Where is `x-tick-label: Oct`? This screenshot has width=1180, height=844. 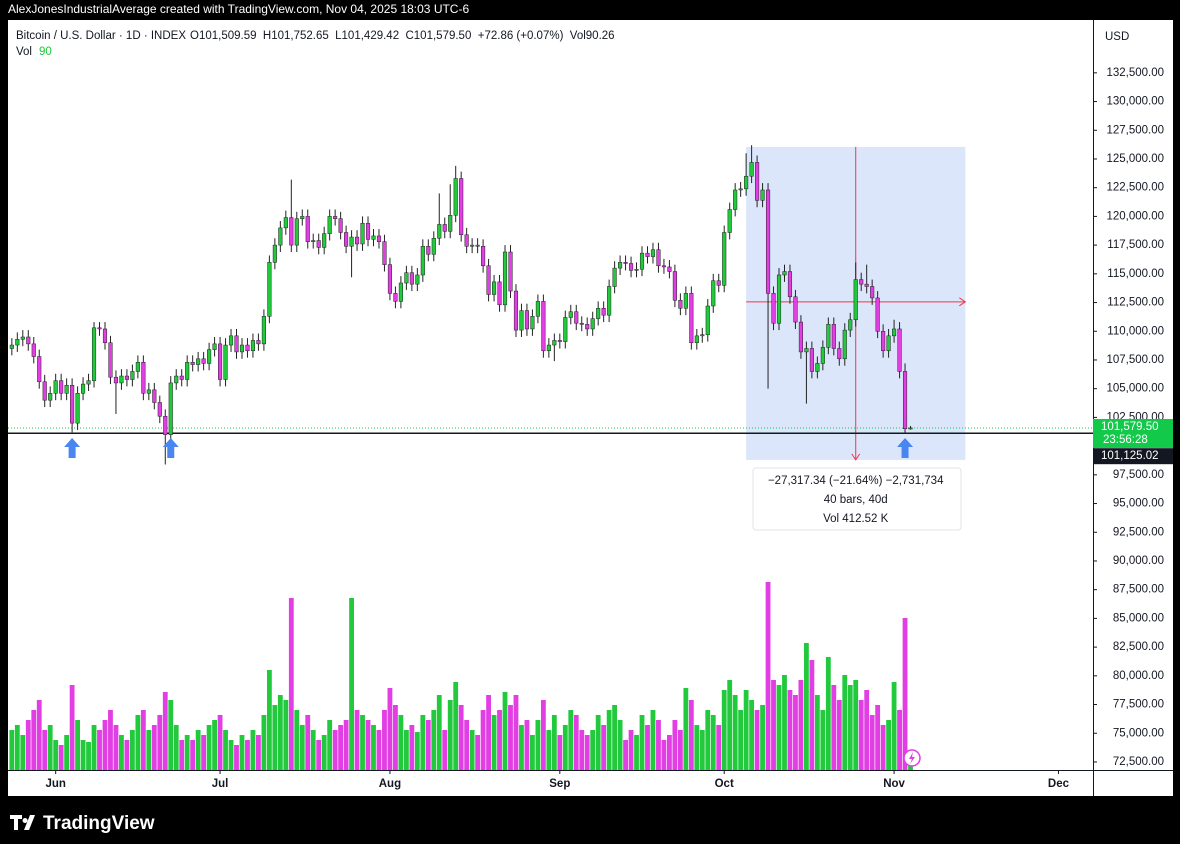
x-tick-label: Oct is located at coordinates (724, 784).